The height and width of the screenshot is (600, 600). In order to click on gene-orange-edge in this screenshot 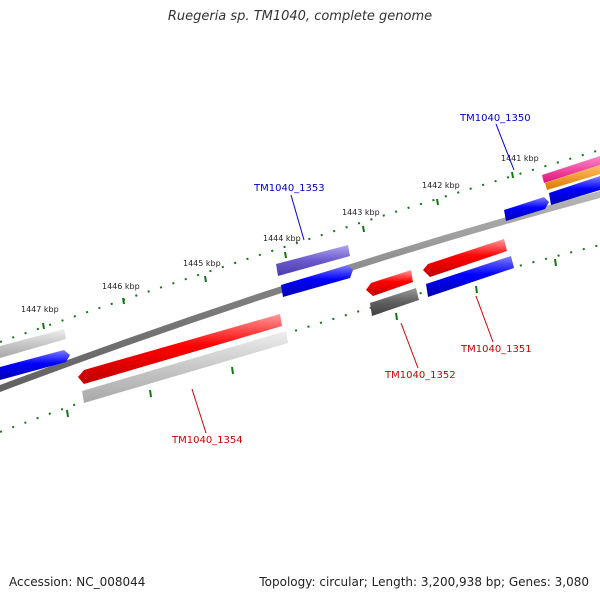, I will do `click(572, 177)`.